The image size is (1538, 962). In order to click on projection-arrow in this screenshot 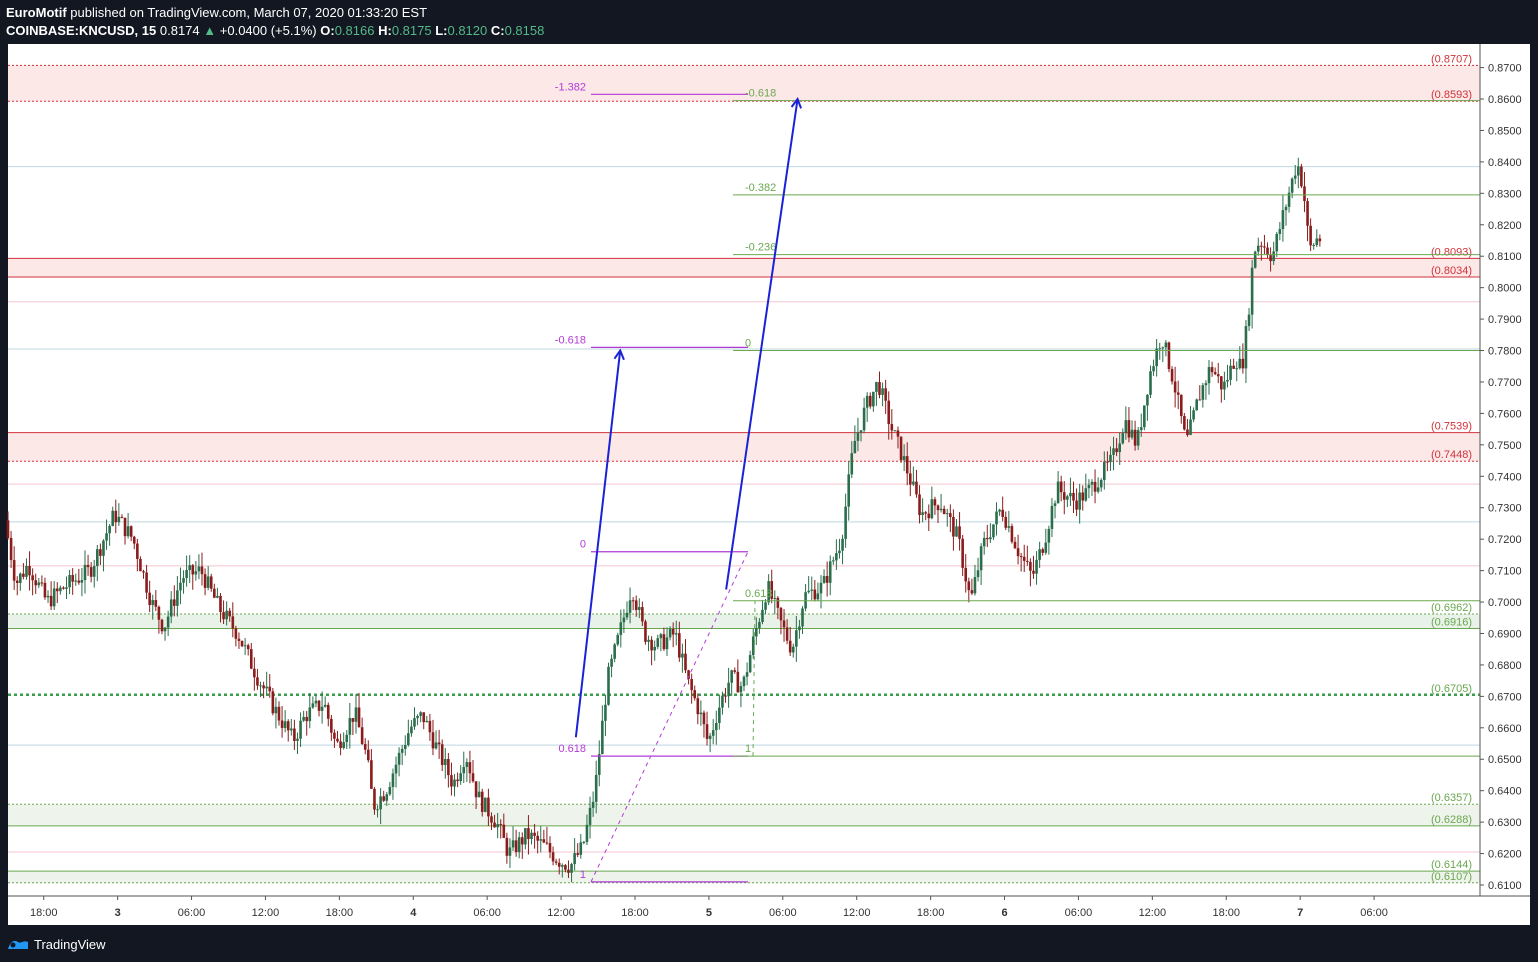, I will do `click(598, 544)`.